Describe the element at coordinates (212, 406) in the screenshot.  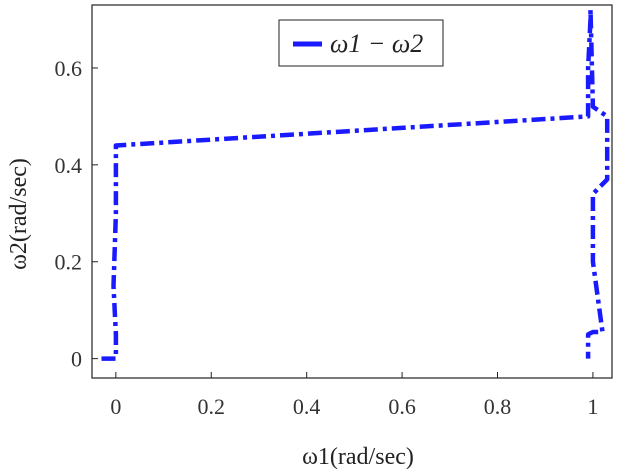
I see `x-tick-label: 0.2` at that location.